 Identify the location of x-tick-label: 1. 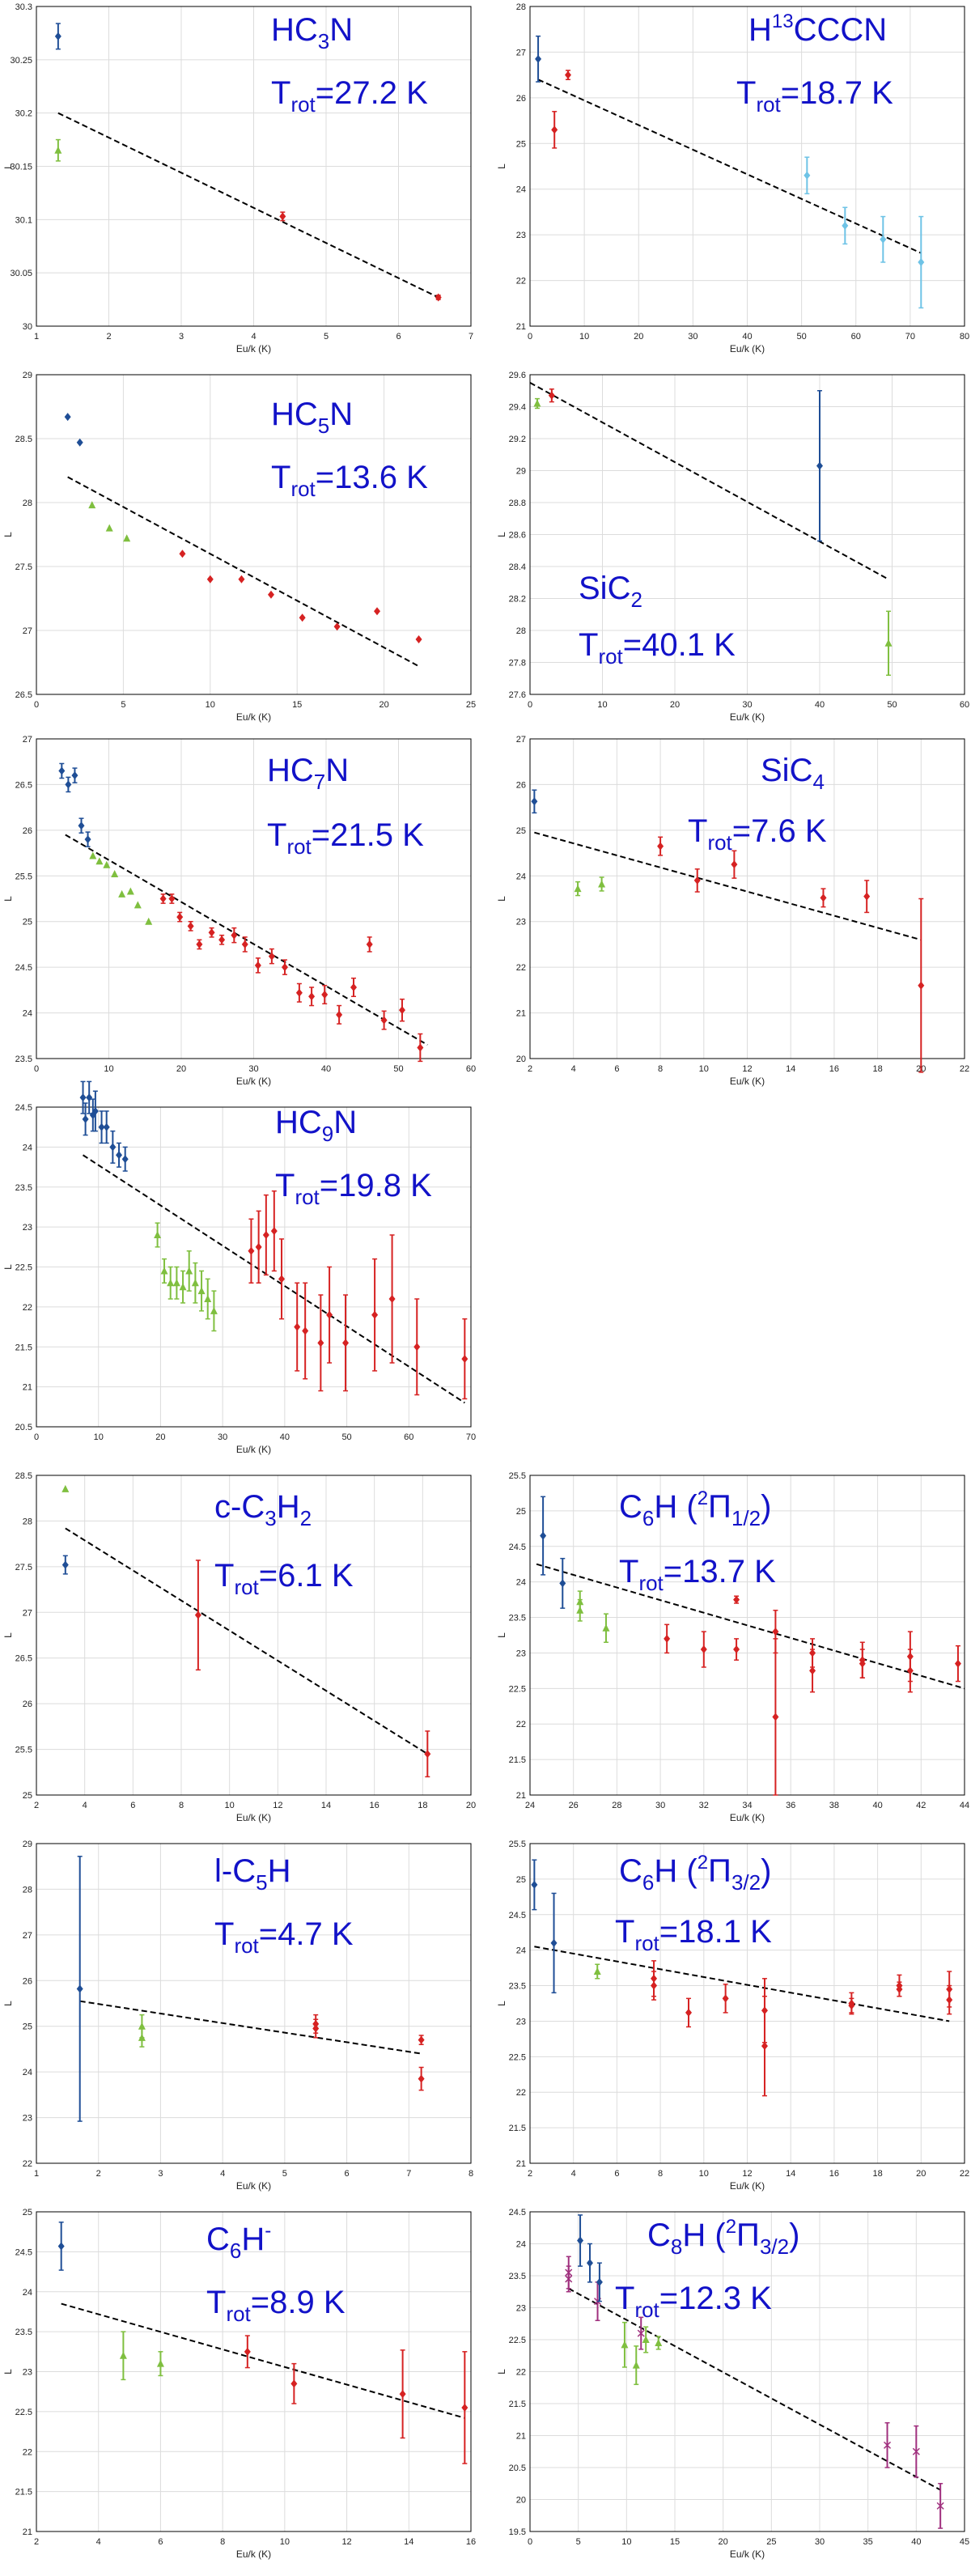
(37, 2174).